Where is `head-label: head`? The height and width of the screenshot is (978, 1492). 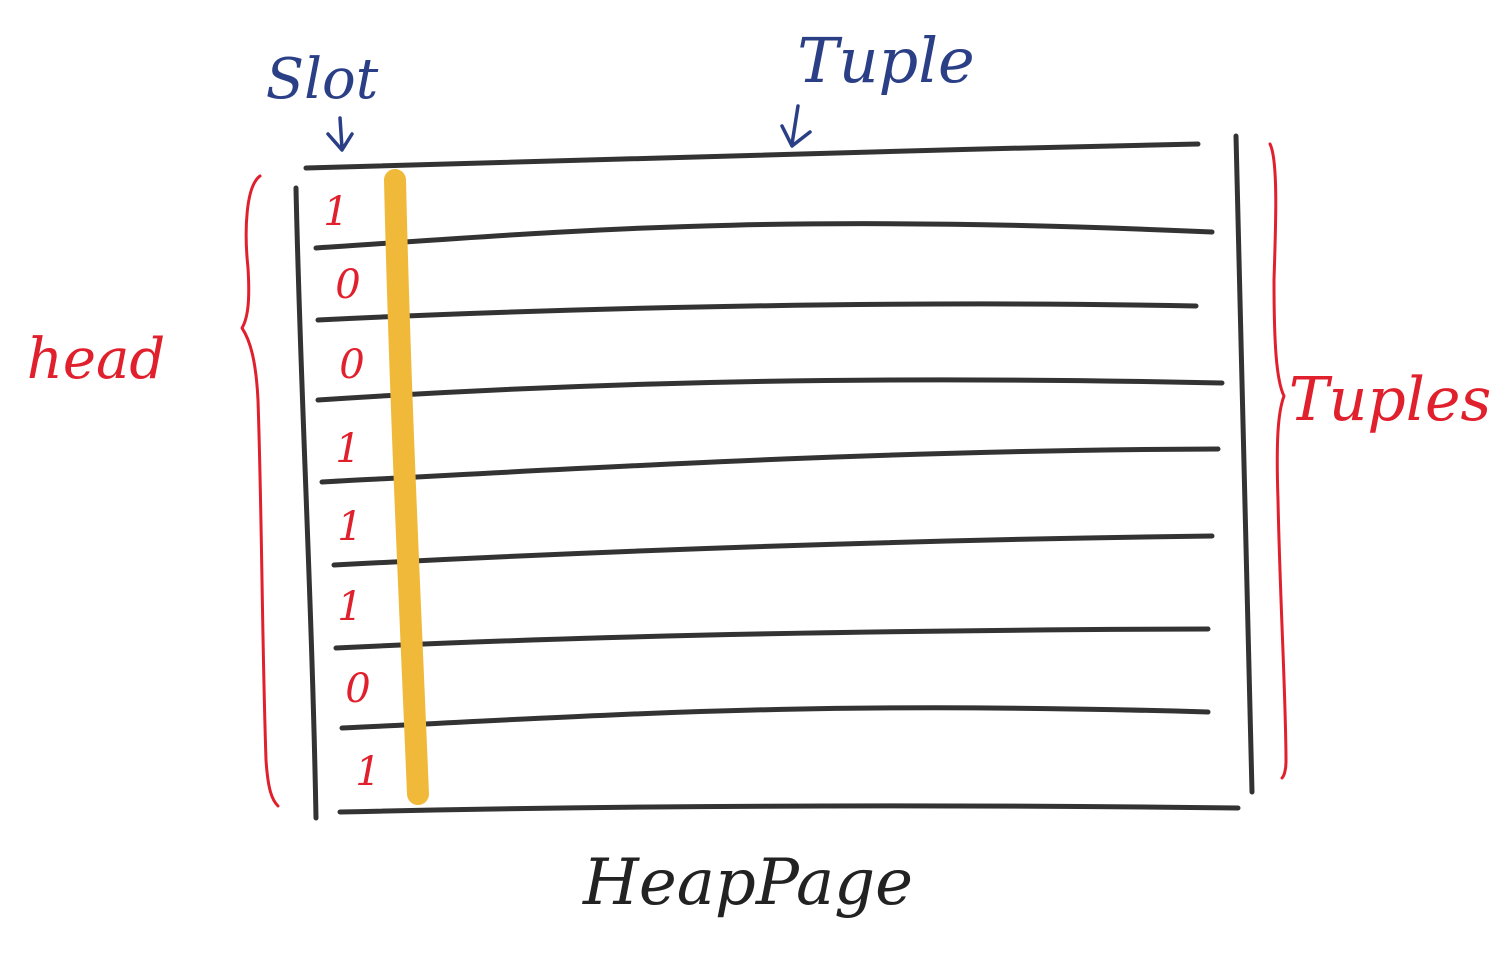 head-label: head is located at coordinates (96, 359).